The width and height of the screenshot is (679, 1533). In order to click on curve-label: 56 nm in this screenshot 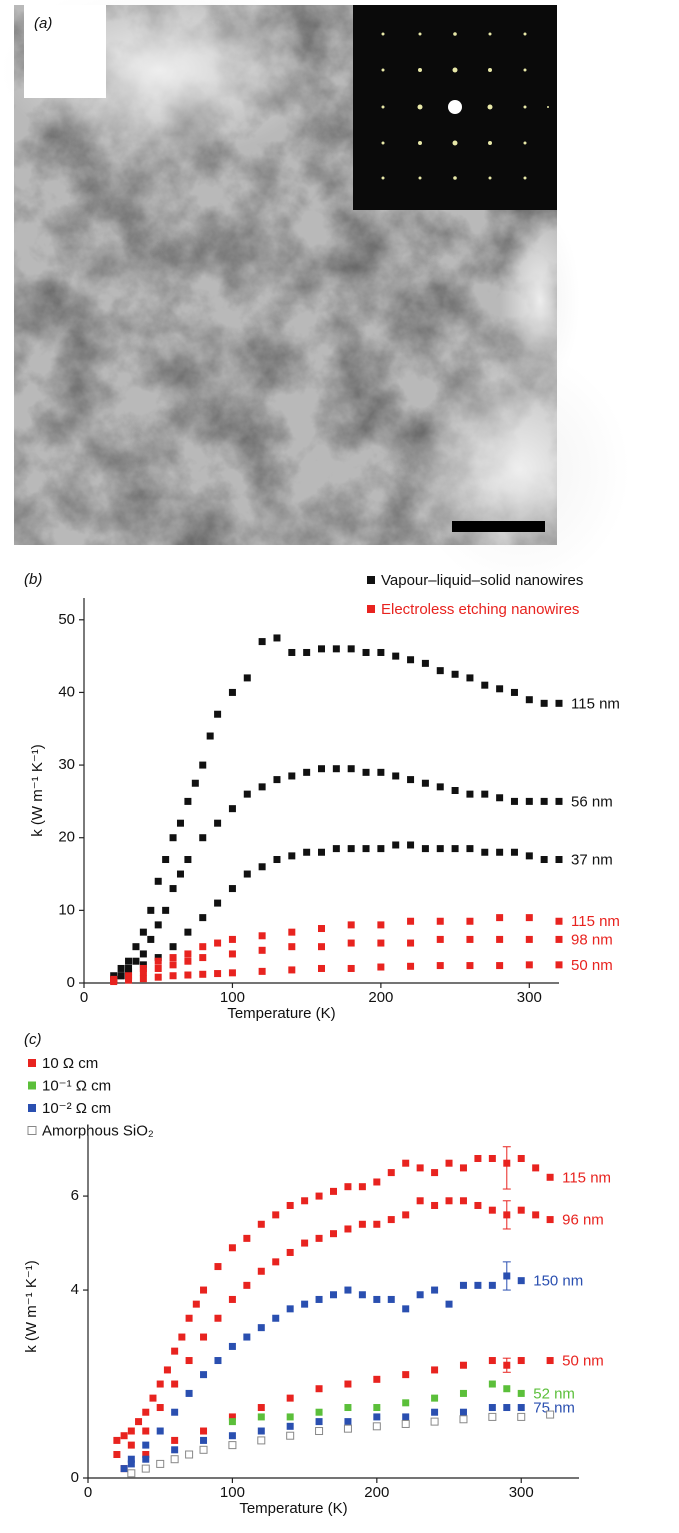, I will do `click(592, 801)`.